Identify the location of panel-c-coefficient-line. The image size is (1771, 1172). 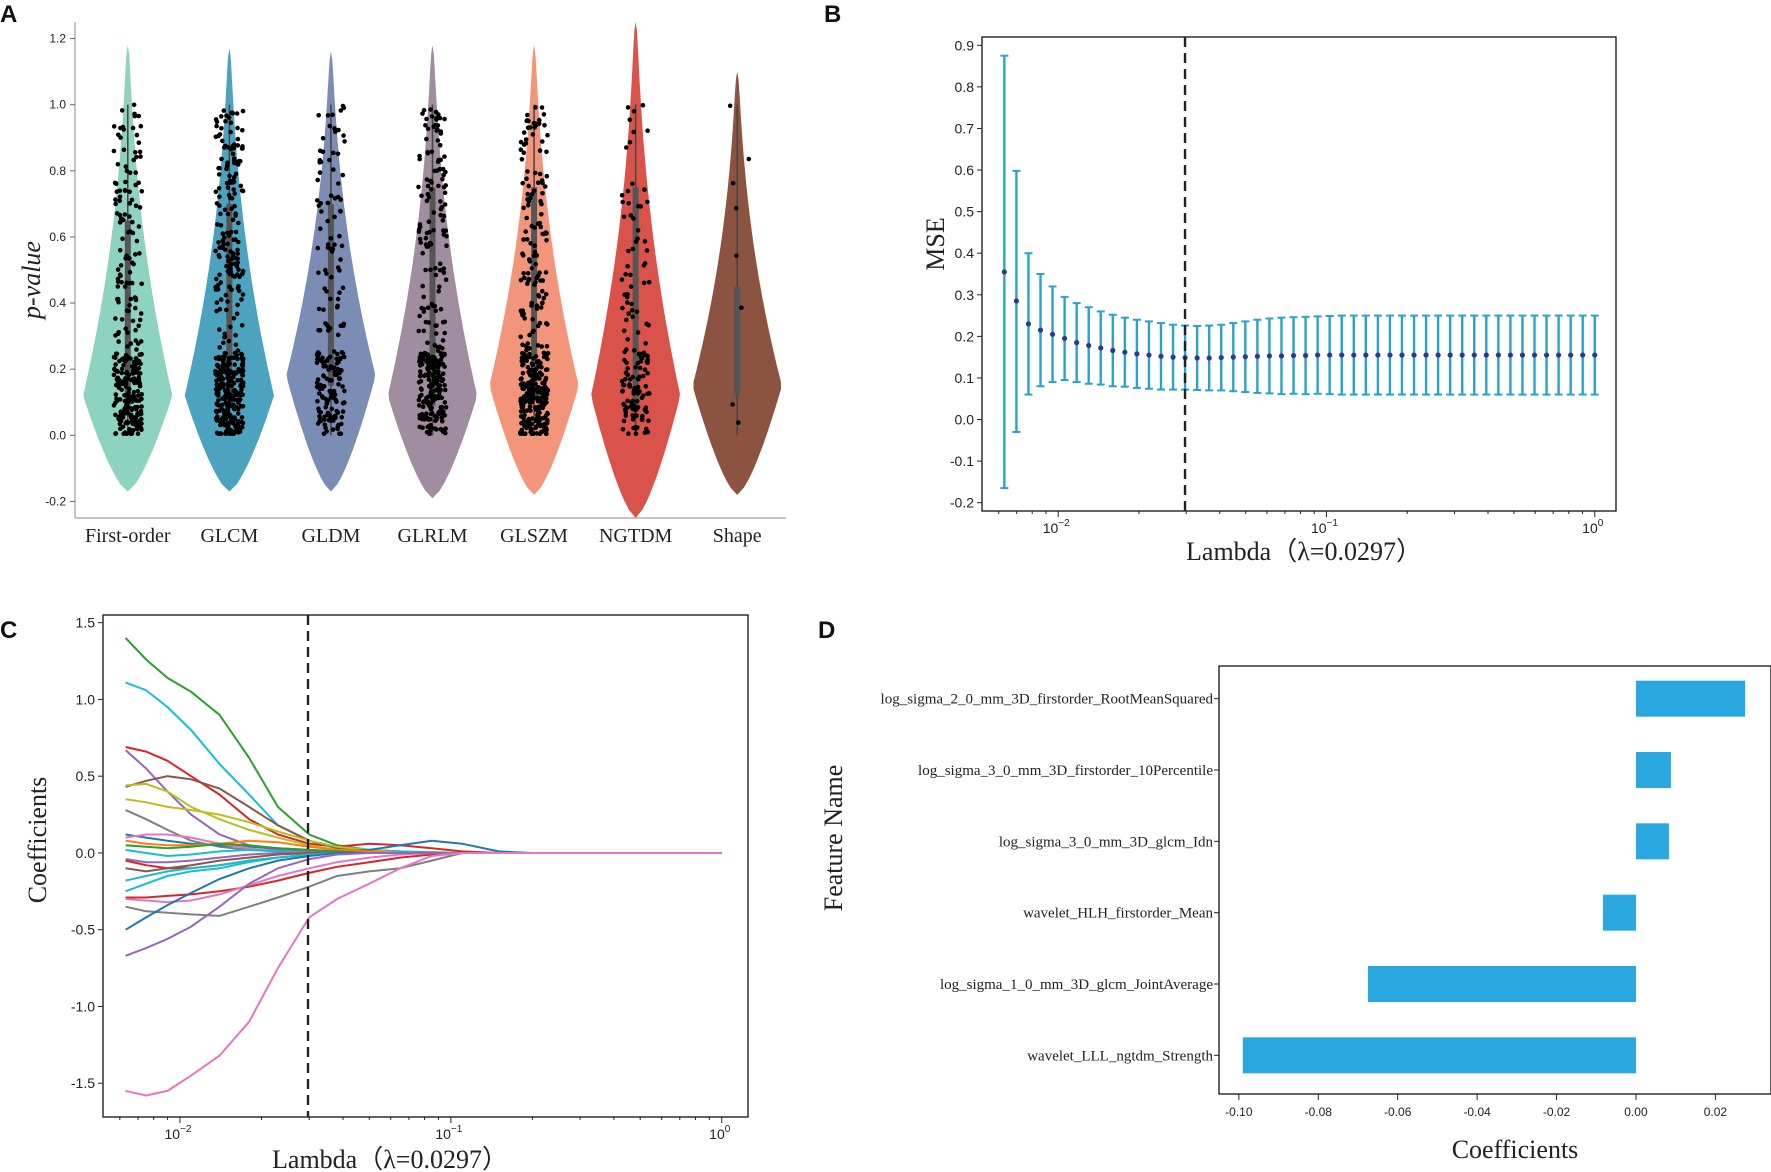
(423, 767).